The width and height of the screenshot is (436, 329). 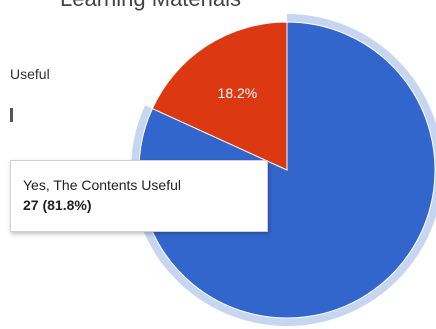 I want to click on tooltip-value: 27 (81.8%), so click(x=57, y=205).